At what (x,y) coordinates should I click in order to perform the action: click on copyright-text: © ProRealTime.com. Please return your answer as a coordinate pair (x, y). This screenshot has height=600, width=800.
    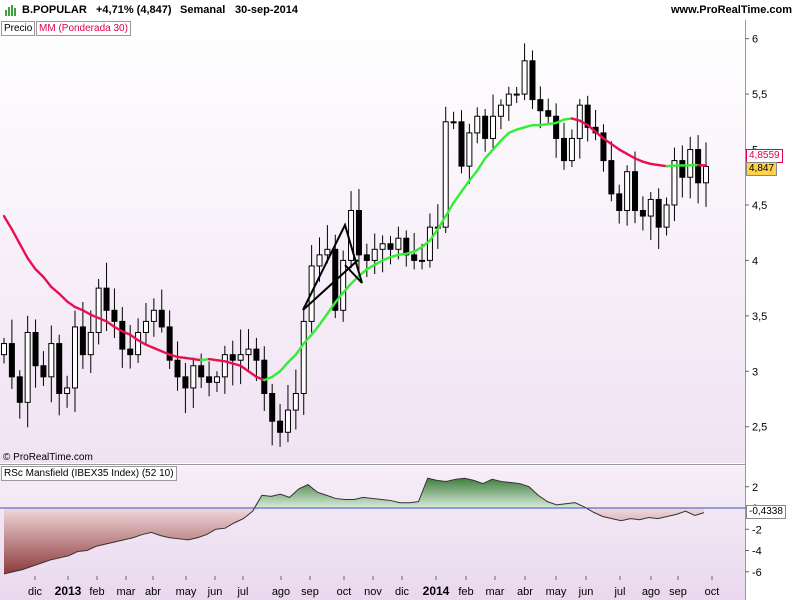
    Looking at the image, I should click on (48, 457).